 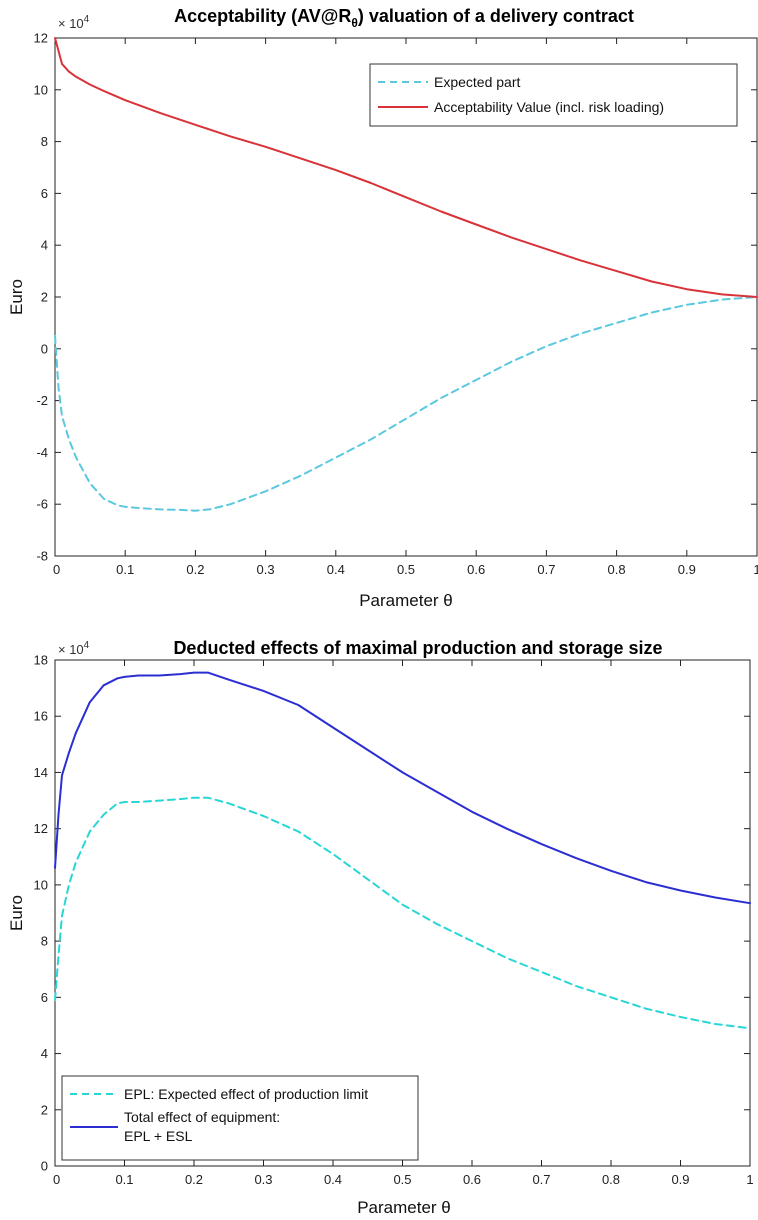 I want to click on legend-label-expected-part: Expected part, so click(x=477, y=82).